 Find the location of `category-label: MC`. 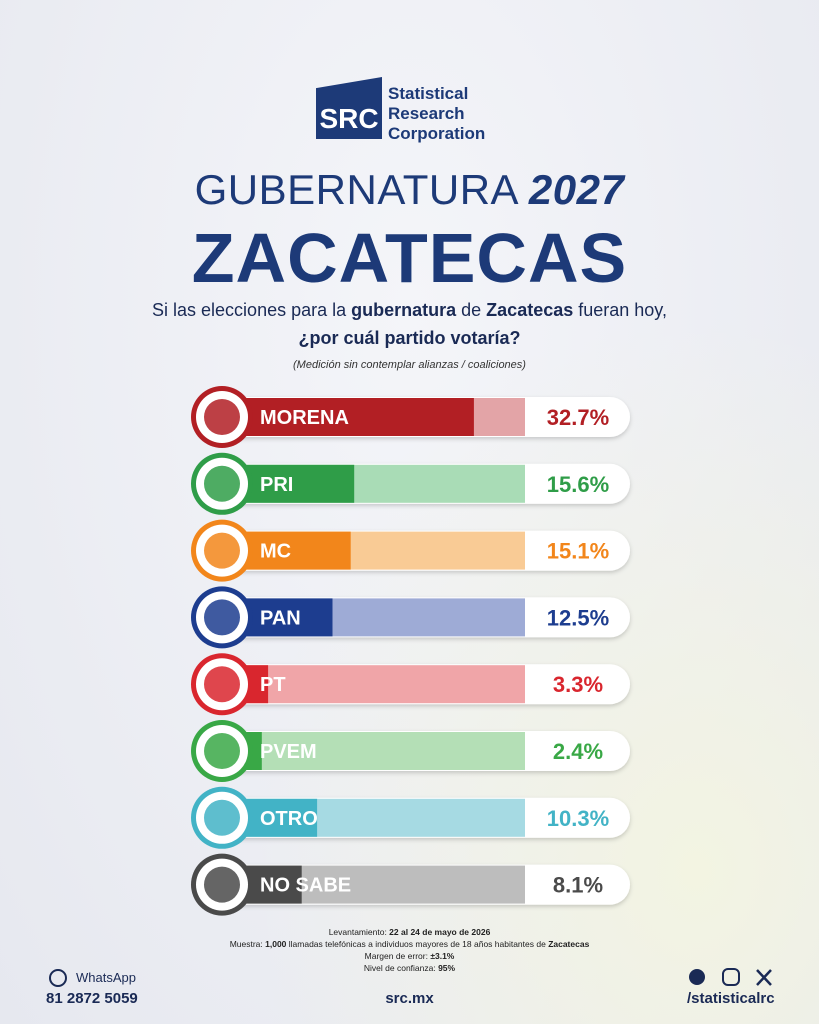

category-label: MC is located at coordinates (275, 552).